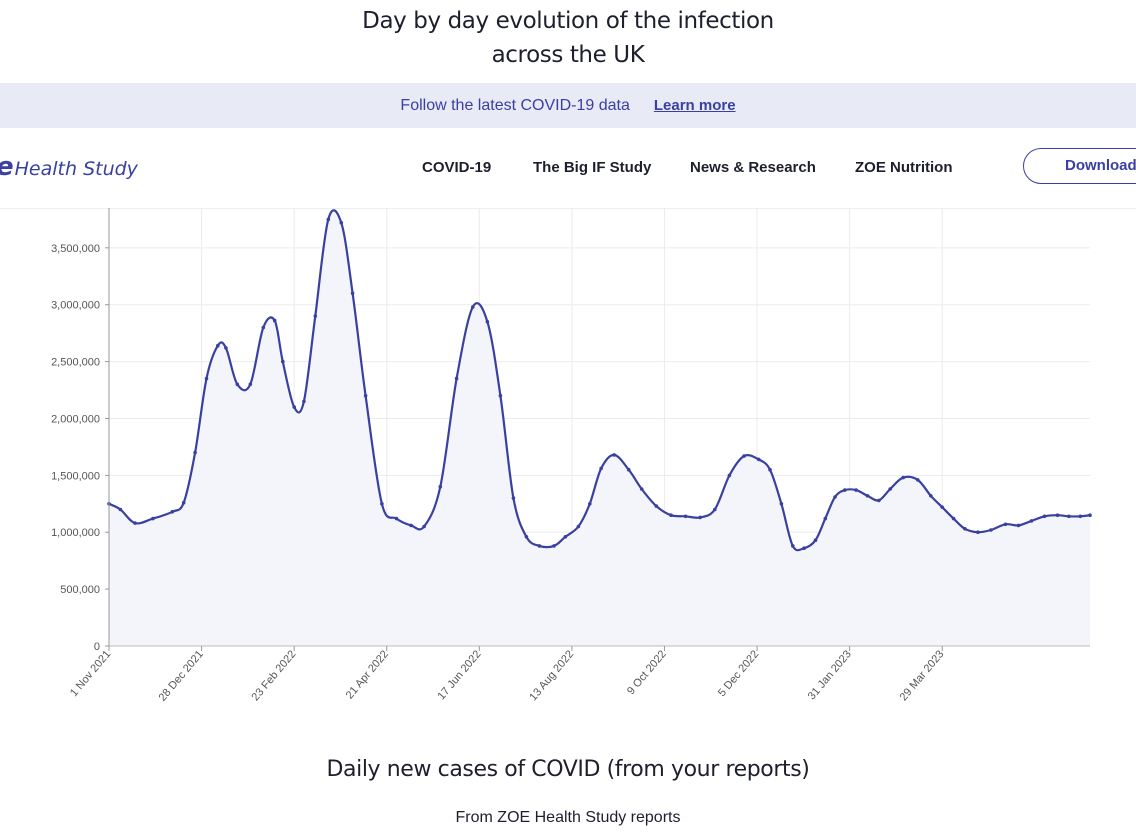  I want to click on y-tick-label: 3,000,000, so click(75, 306).